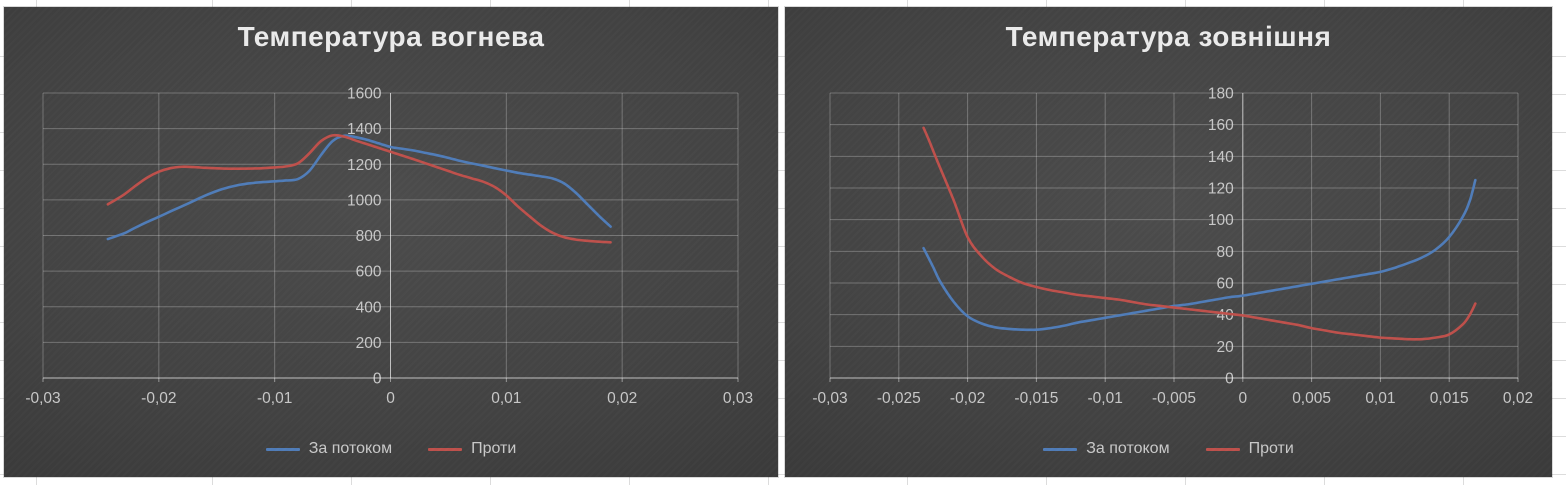  Describe the element at coordinates (364, 94) in the screenshot. I see `y-tick-label: 1600` at that location.